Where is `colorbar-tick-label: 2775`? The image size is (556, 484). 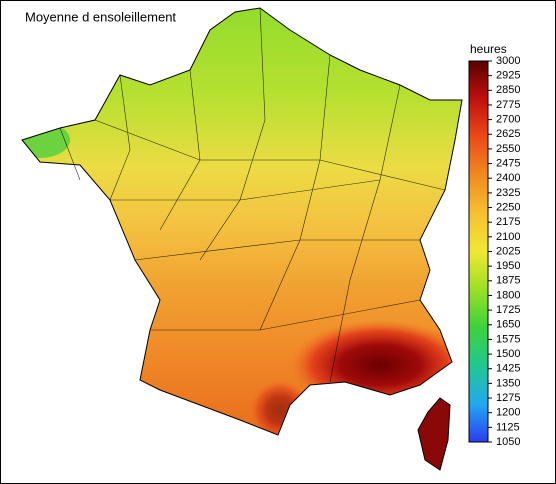 colorbar-tick-label: 2775 is located at coordinates (508, 105).